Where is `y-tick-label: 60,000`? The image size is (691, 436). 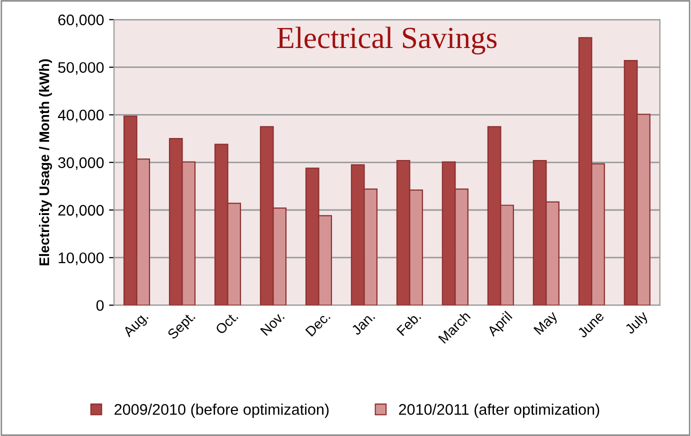 y-tick-label: 60,000 is located at coordinates (81, 21).